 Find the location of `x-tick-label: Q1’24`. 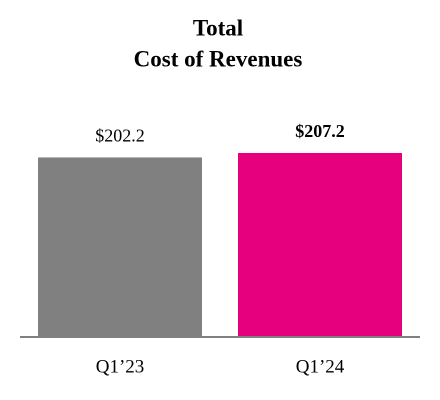

x-tick-label: Q1’24 is located at coordinates (320, 366).